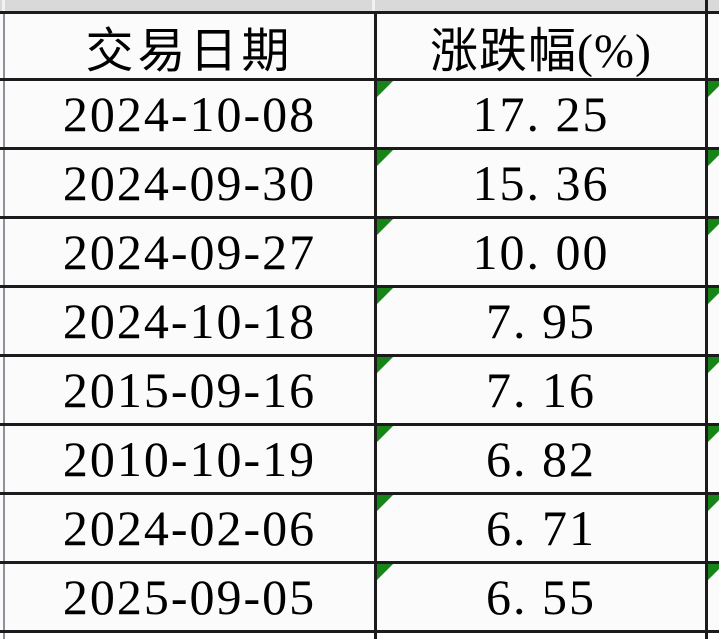  I want to click on header-row: 交易日期 涨跌幅(%), so click(359, 47).